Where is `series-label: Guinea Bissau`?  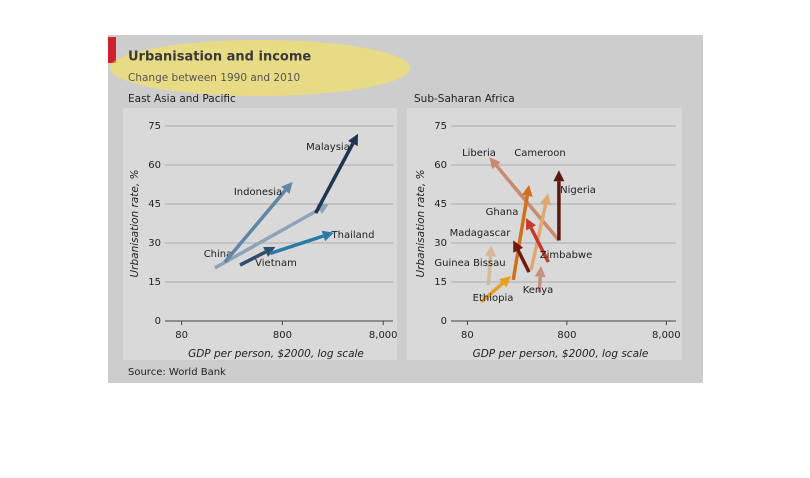
series-label: Guinea Bissau is located at coordinates (469, 263).